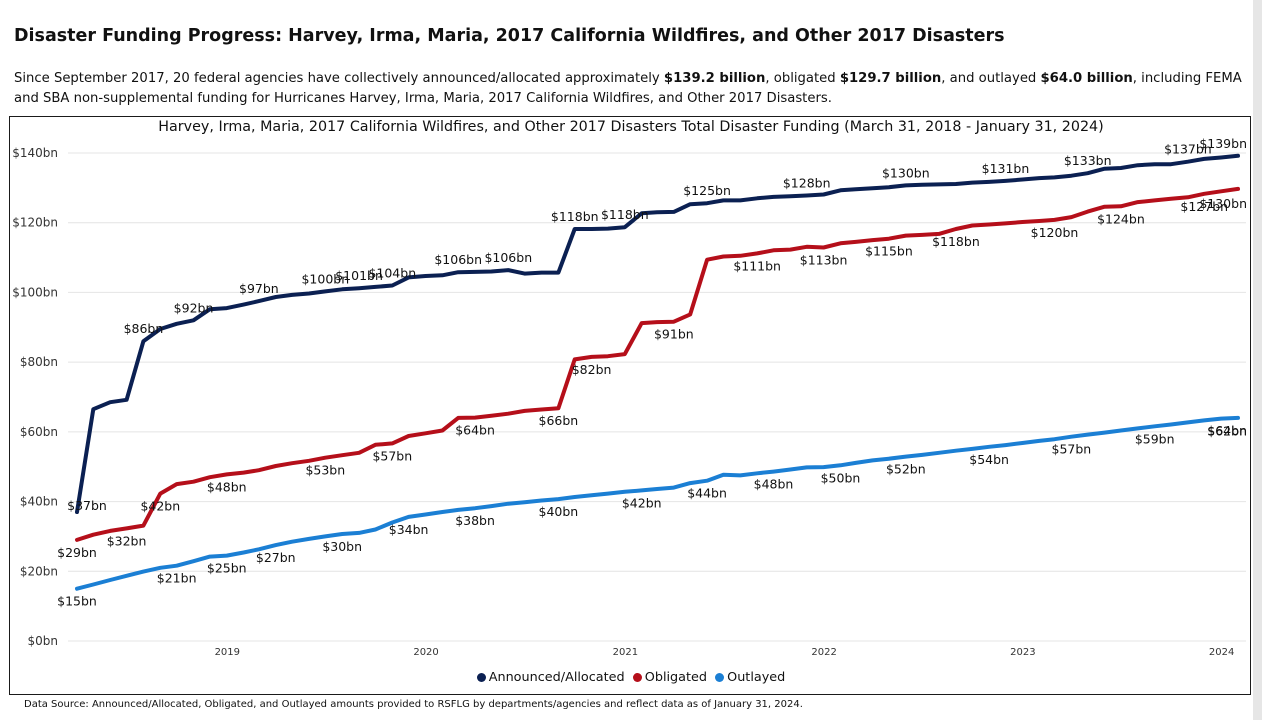 Image resolution: width=1262 pixels, height=720 pixels. Describe the element at coordinates (559, 420) in the screenshot. I see `data-label: $66bn` at that location.